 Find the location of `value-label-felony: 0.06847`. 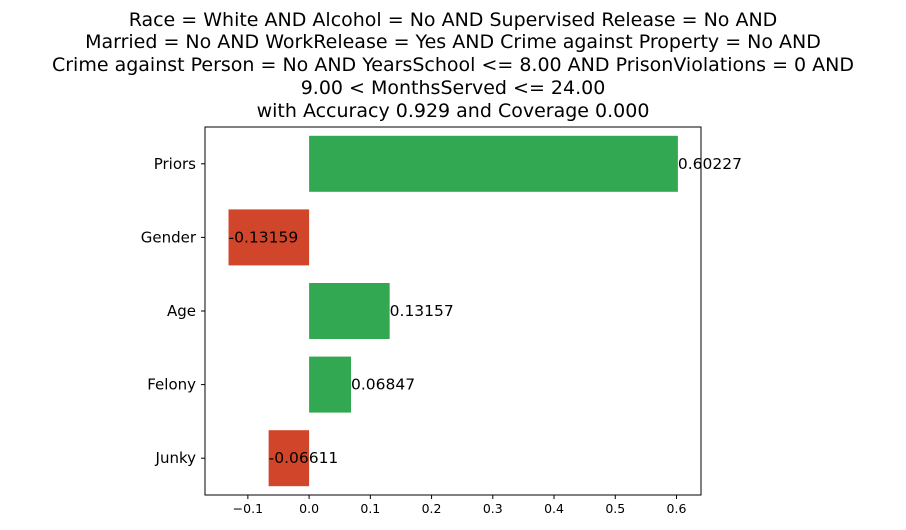

value-label-felony: 0.06847 is located at coordinates (383, 385).